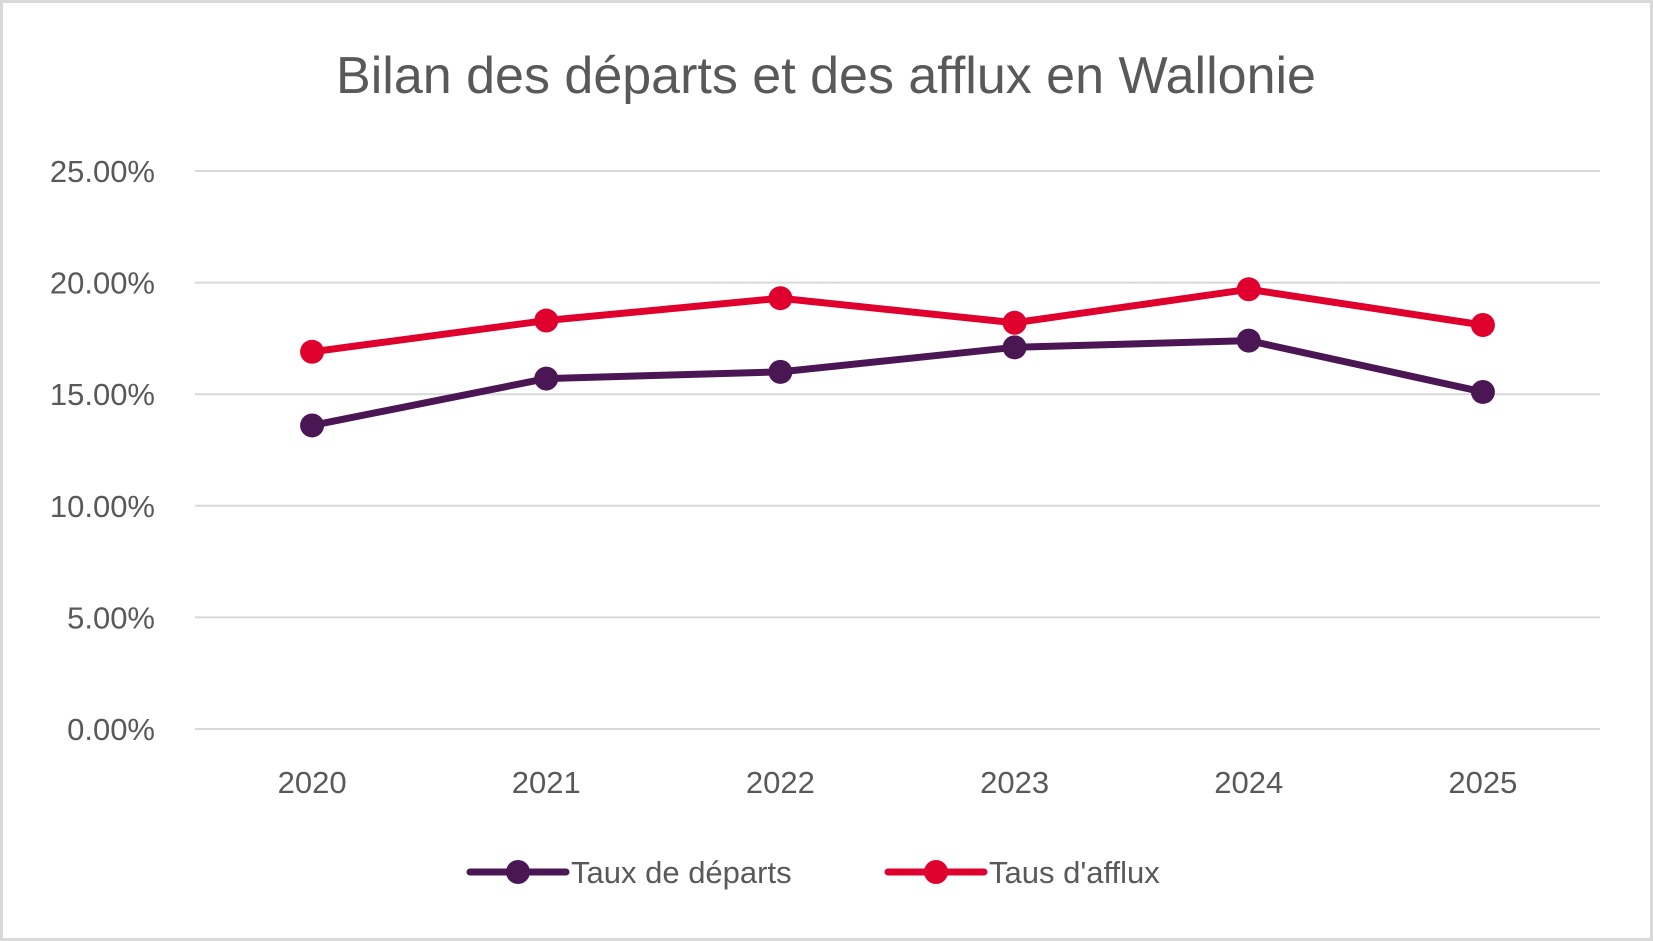  I want to click on series-layer, so click(897, 357).